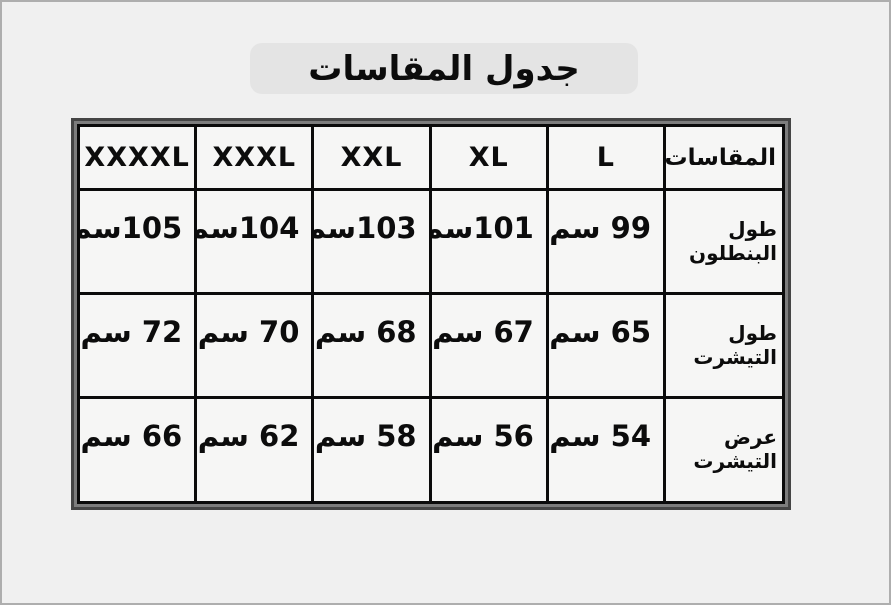  Describe the element at coordinates (137, 450) in the screenshot. I see `tshirt-width-xxxxl: 66 سم` at that location.